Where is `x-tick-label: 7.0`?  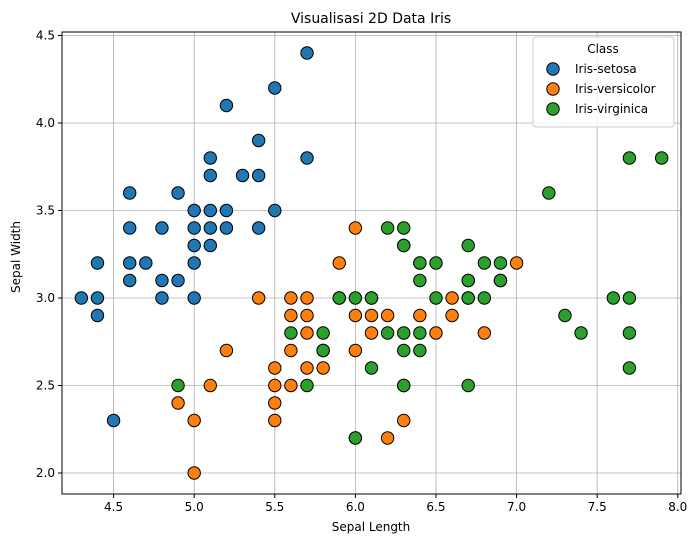
x-tick-label: 7.0 is located at coordinates (516, 507).